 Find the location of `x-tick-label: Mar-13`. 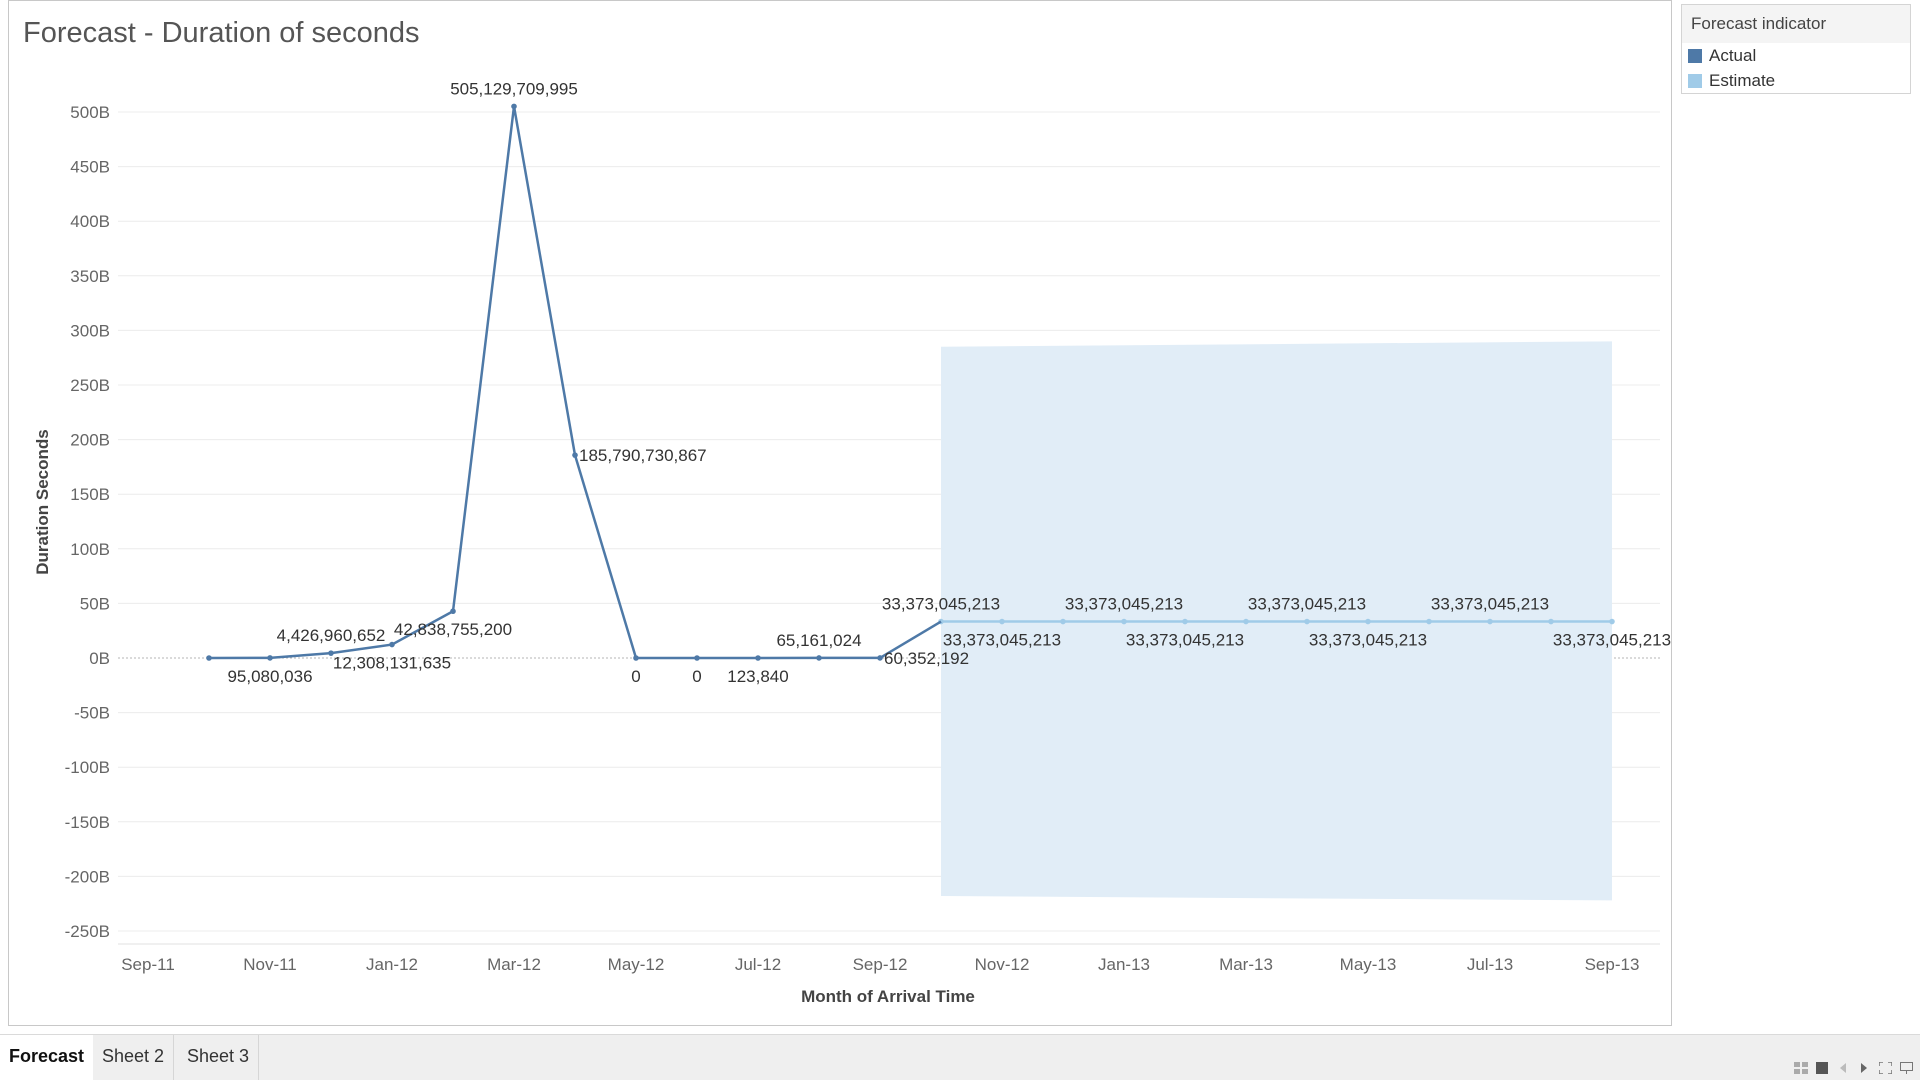

x-tick-label: Mar-13 is located at coordinates (1246, 964).